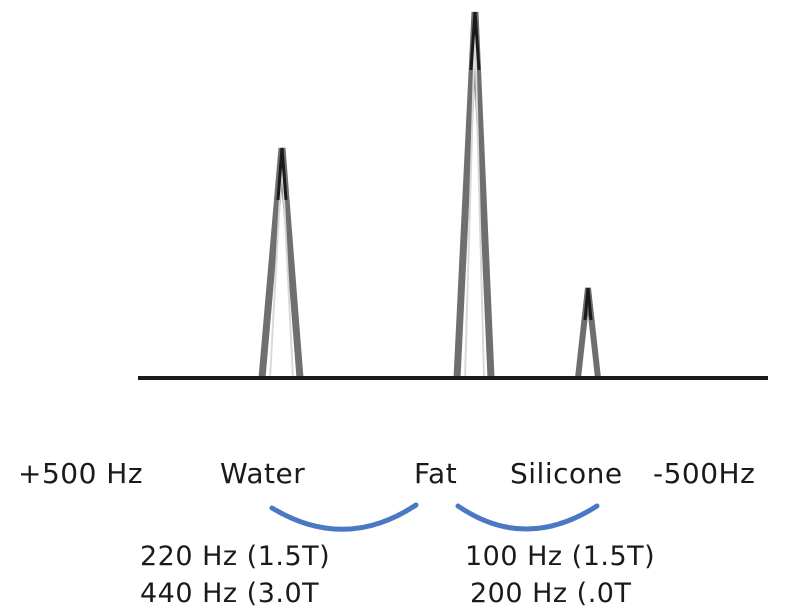 The image size is (808, 613). Describe the element at coordinates (588, 333) in the screenshot. I see `peak-silicone` at that location.